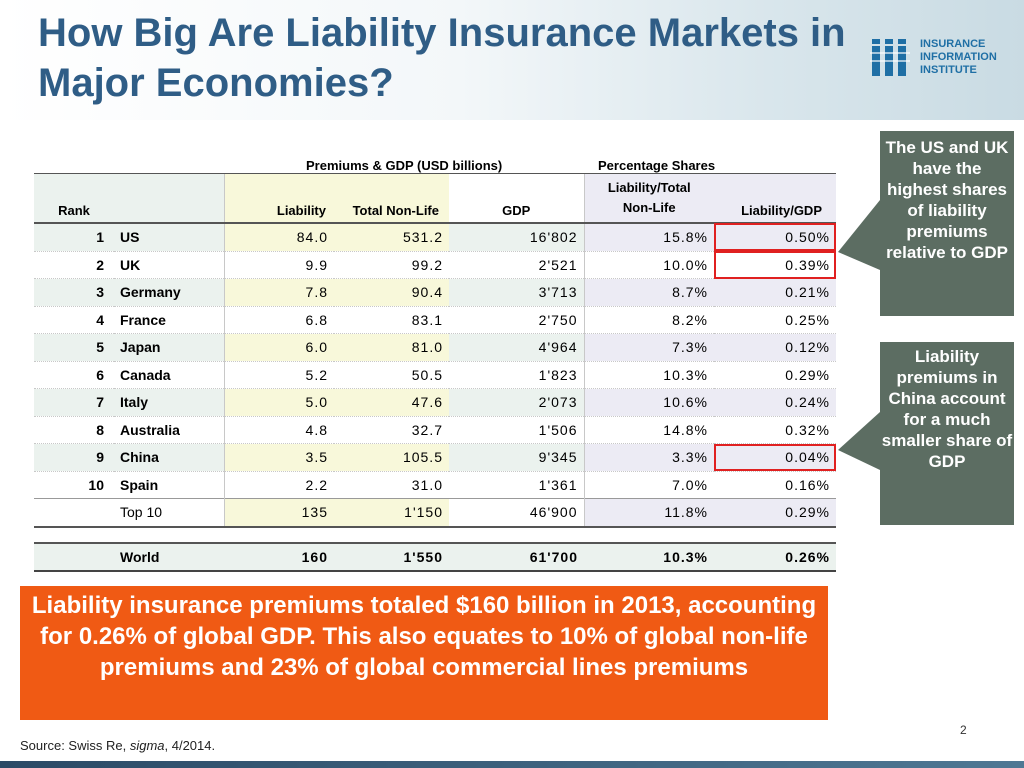 The height and width of the screenshot is (768, 1024). What do you see at coordinates (169, 265) in the screenshot?
I see `country-cell: UK` at bounding box center [169, 265].